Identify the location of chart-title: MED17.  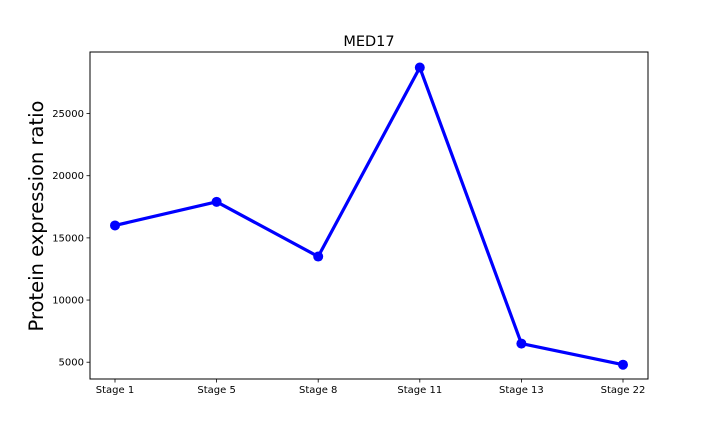
(368, 42).